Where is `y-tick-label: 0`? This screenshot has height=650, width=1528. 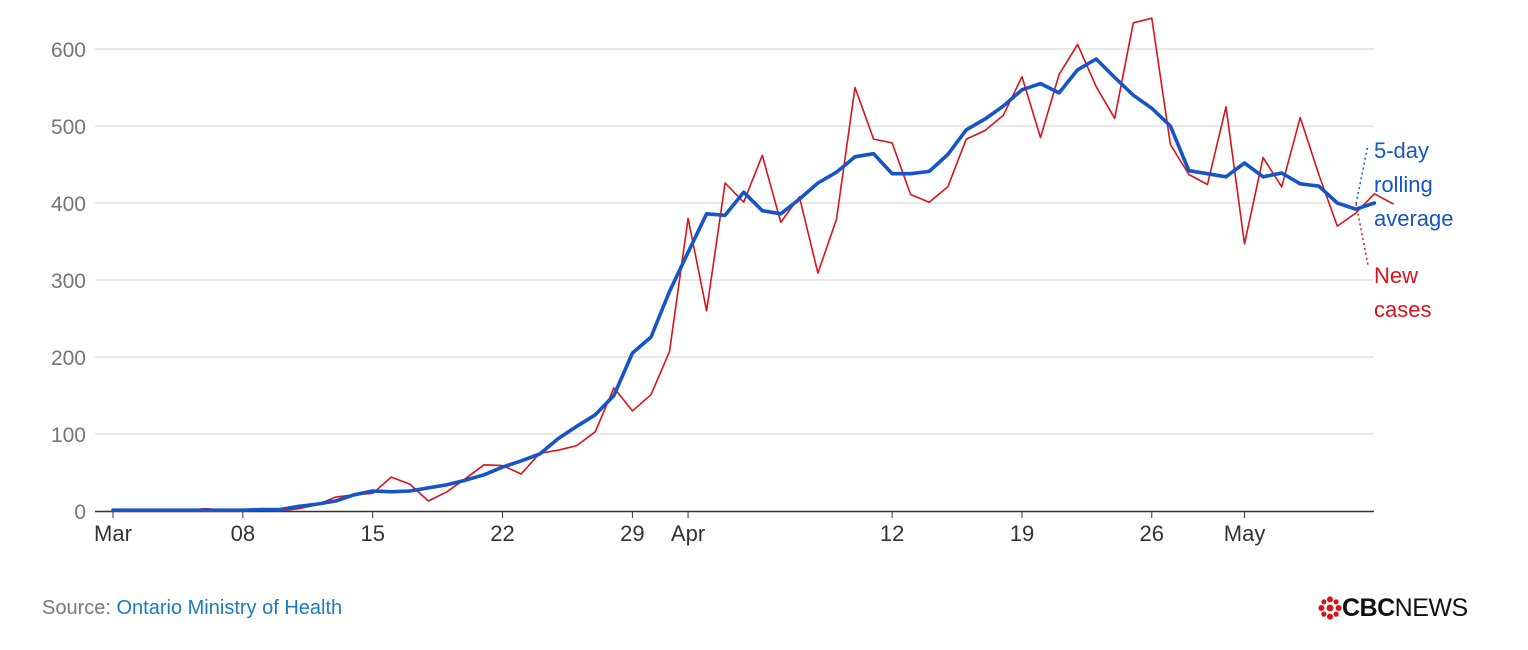 y-tick-label: 0 is located at coordinates (80, 512).